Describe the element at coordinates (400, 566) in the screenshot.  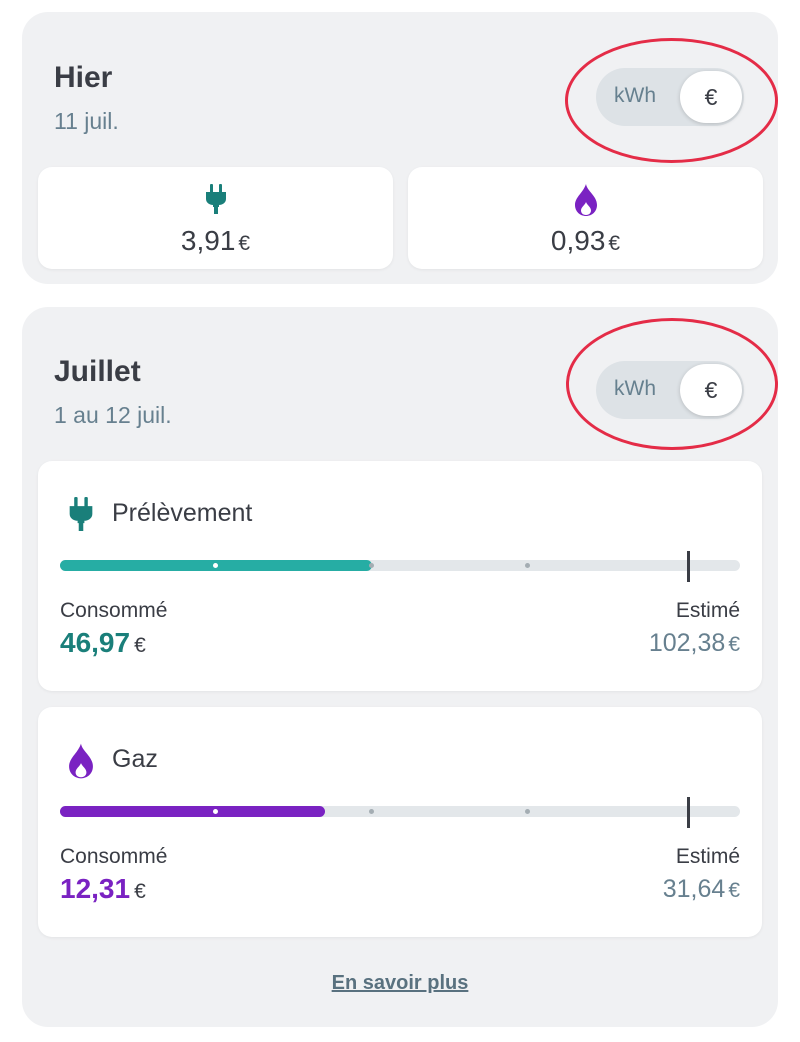
I see `electricity-progress-bar` at that location.